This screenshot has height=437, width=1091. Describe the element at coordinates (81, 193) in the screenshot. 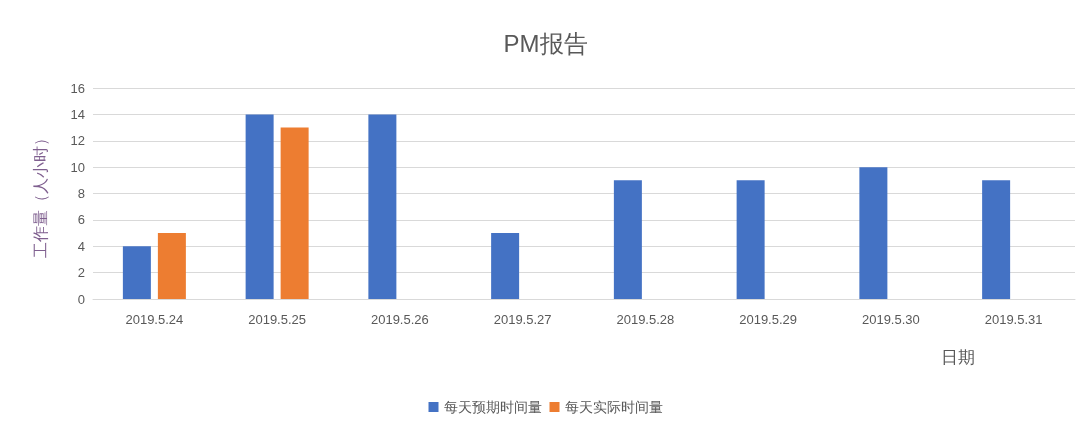

I see `y-tick-label: 8` at that location.